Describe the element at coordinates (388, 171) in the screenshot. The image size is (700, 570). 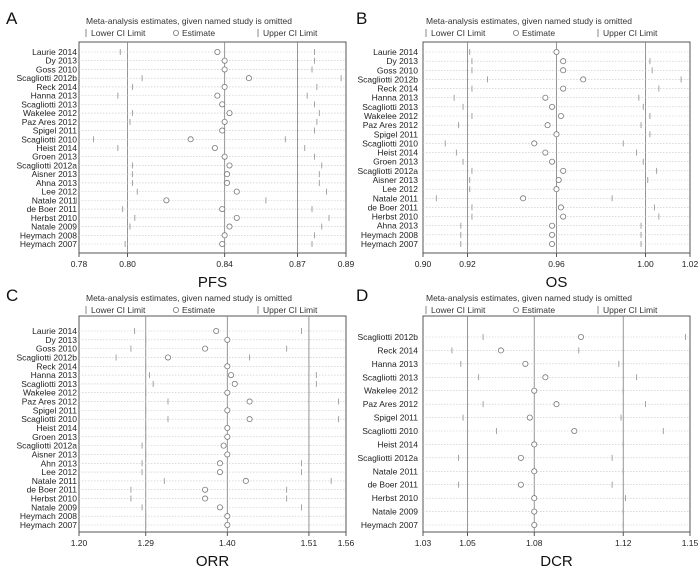
I see `study-label: Scagliotti 2012a` at that location.